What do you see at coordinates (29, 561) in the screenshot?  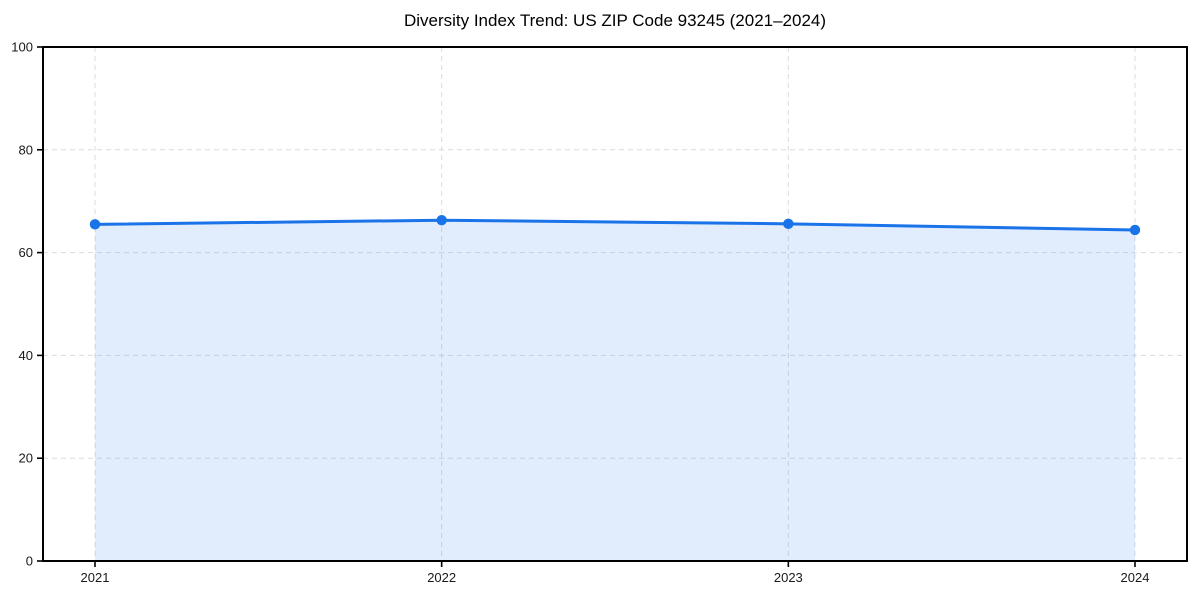 I see `y-tick-label: 0` at bounding box center [29, 561].